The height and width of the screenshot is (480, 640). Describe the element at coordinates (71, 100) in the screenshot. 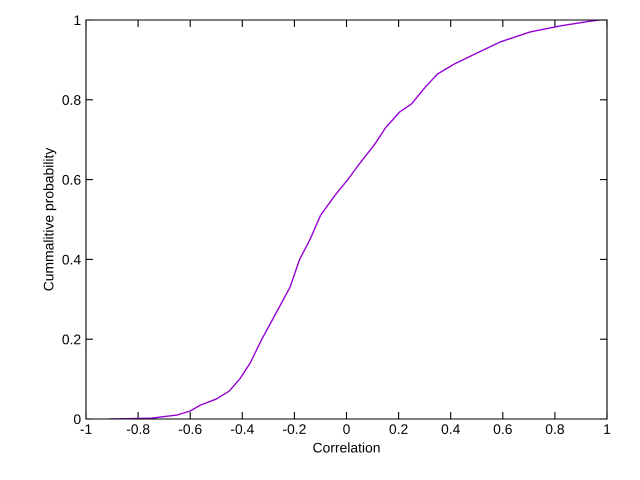

I see `y-tick-label: 0.8` at that location.